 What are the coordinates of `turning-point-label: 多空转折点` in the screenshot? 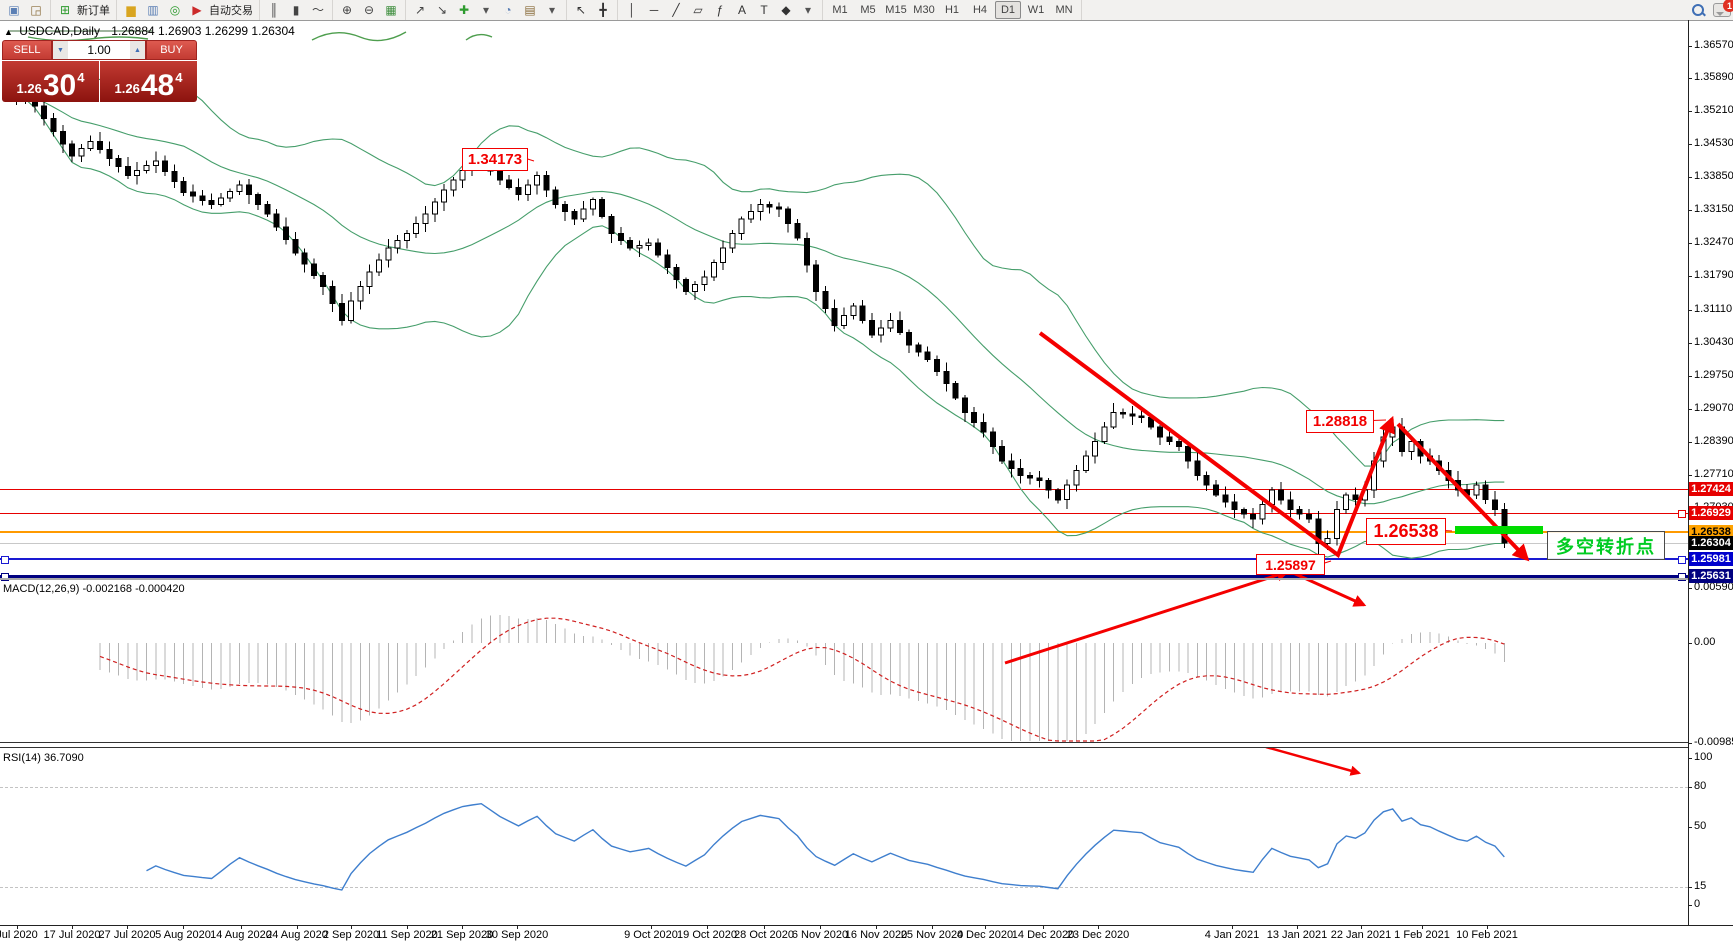 It's located at (1606, 545).